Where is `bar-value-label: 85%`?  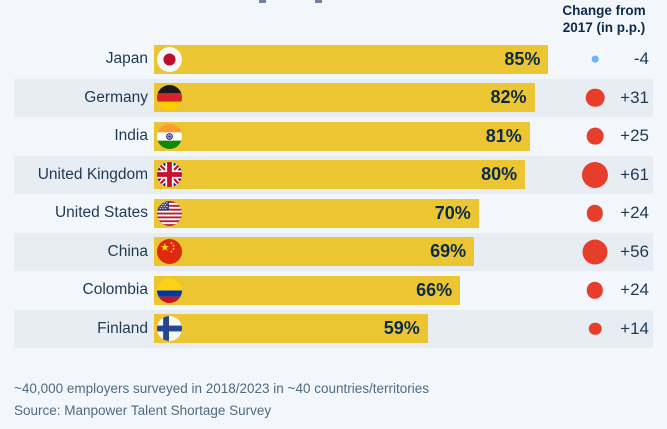
bar-value-label: 85% is located at coordinates (522, 58).